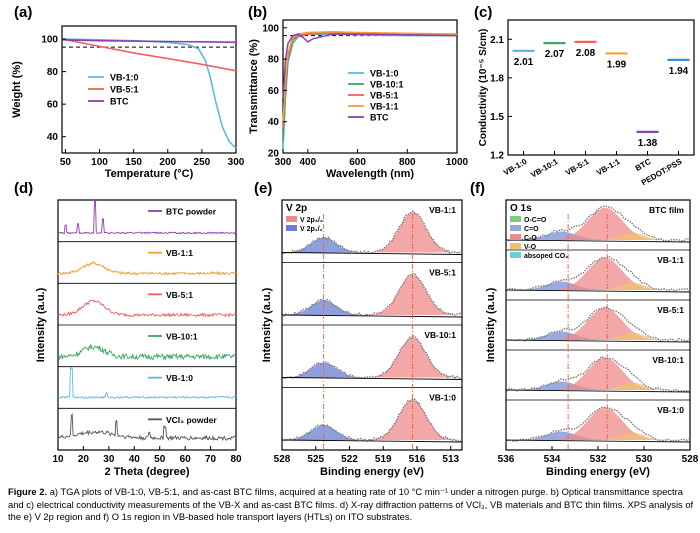  I want to click on caption-lead: Figure 2., so click(28, 491).